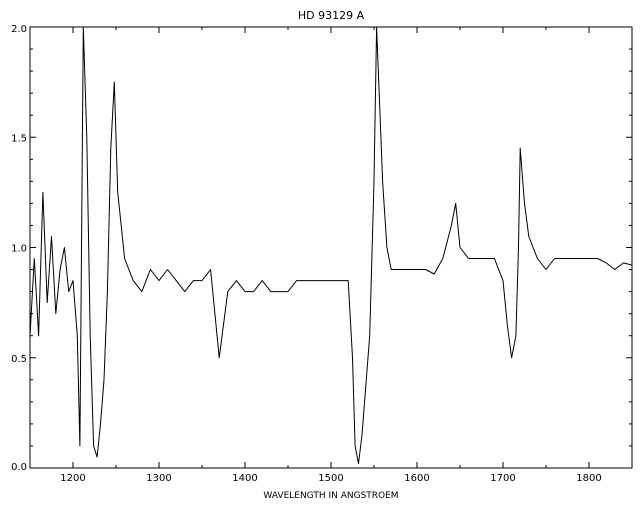  What do you see at coordinates (330, 478) in the screenshot?
I see `x-tick-label: 1500` at bounding box center [330, 478].